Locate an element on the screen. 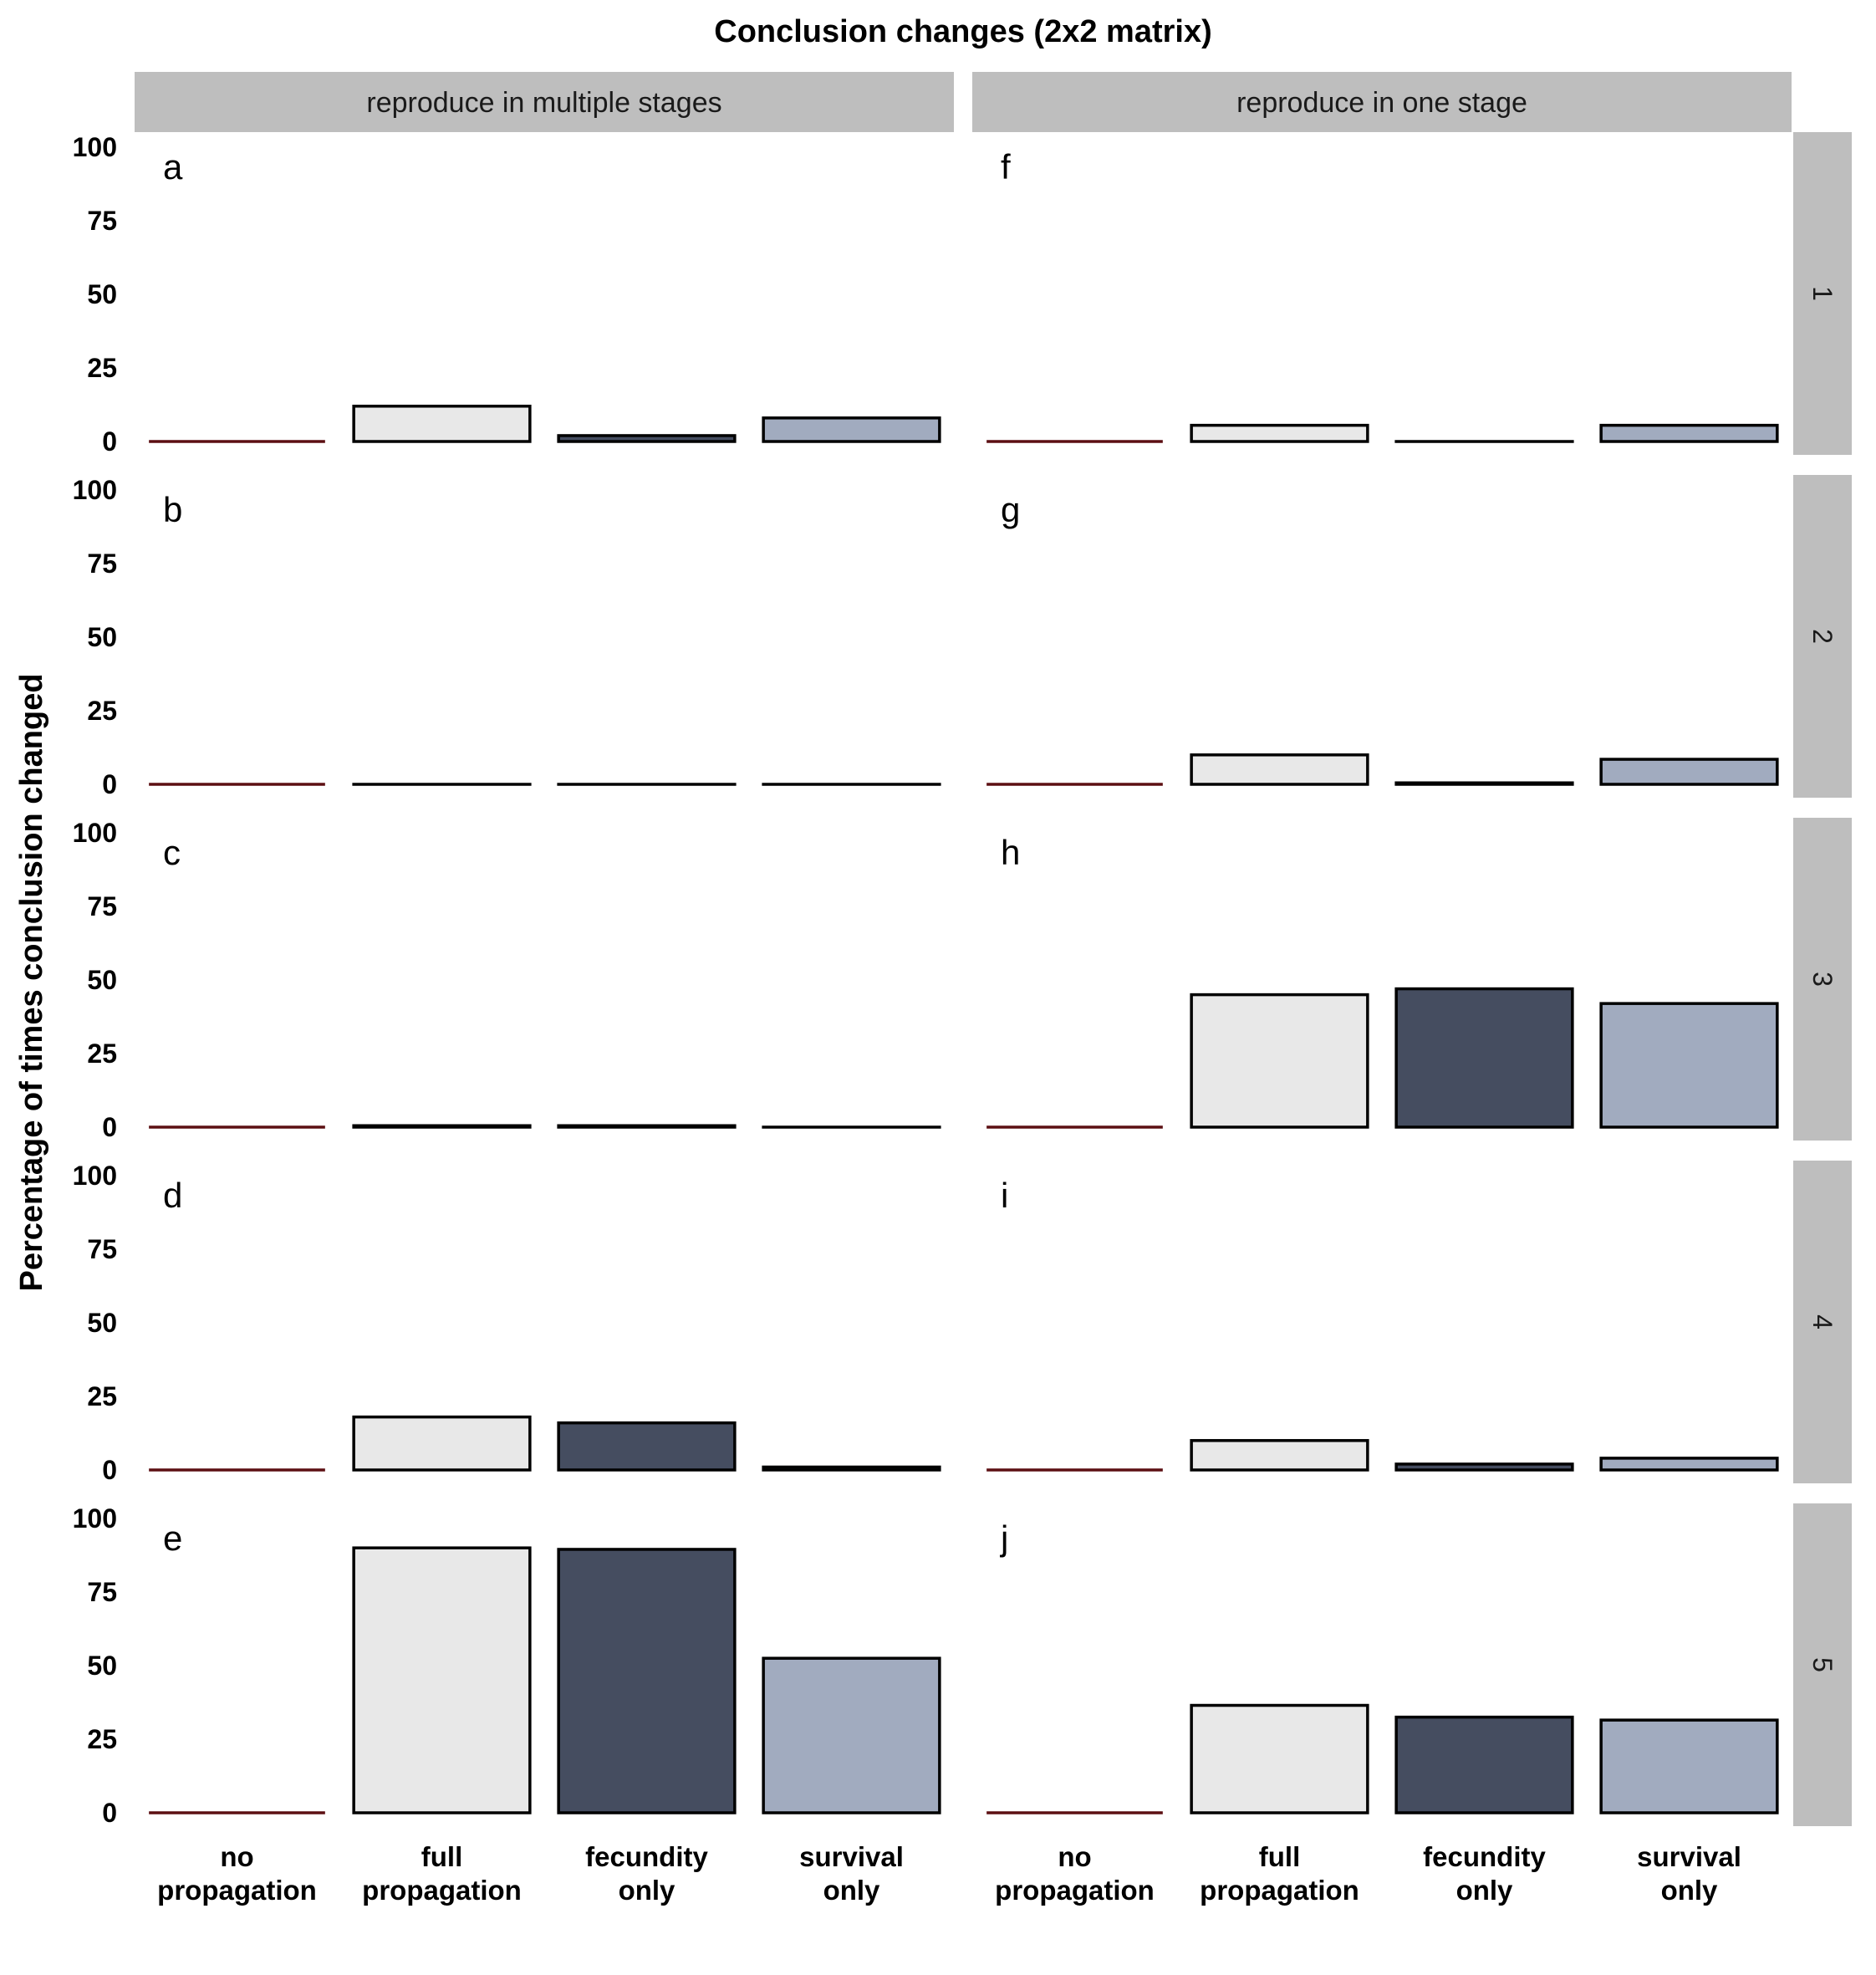 This screenshot has width=1876, height=1975. row-strip-label: 3 is located at coordinates (1823, 980).